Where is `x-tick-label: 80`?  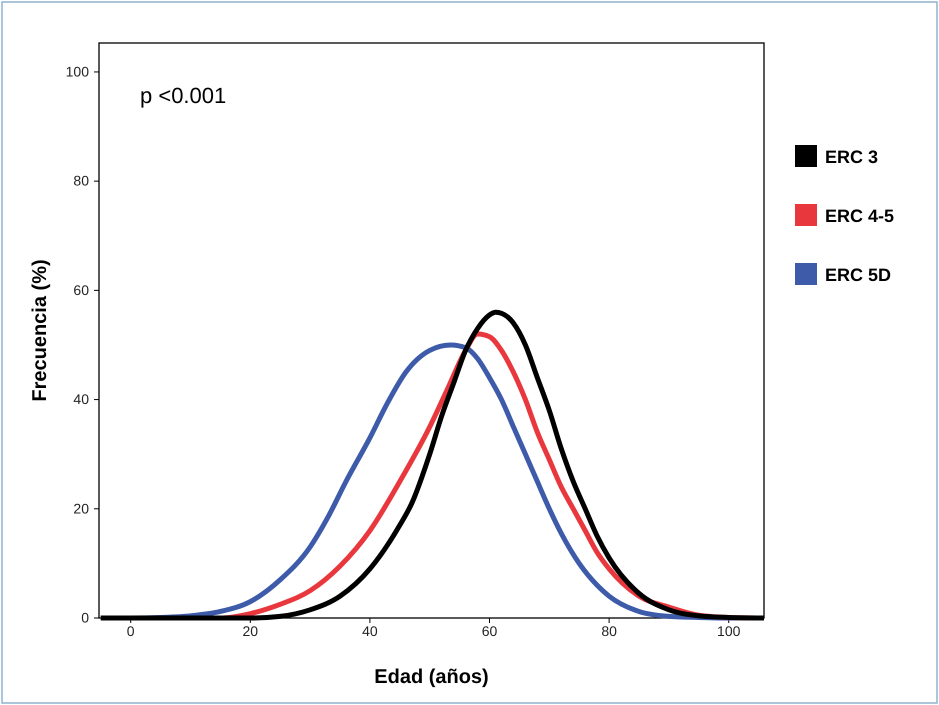 x-tick-label: 80 is located at coordinates (609, 630).